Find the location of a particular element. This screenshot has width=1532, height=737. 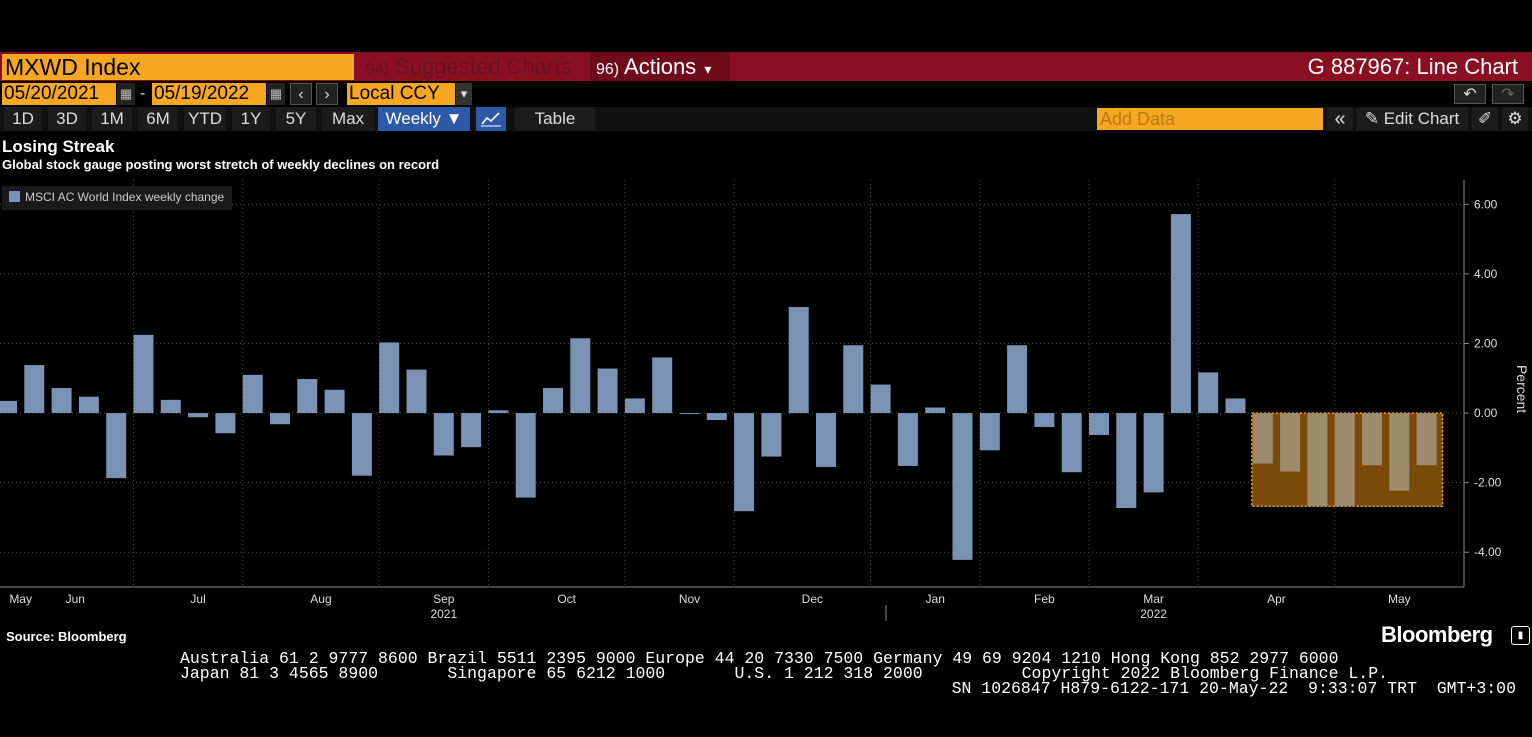

actions-label: Actions is located at coordinates (660, 66).